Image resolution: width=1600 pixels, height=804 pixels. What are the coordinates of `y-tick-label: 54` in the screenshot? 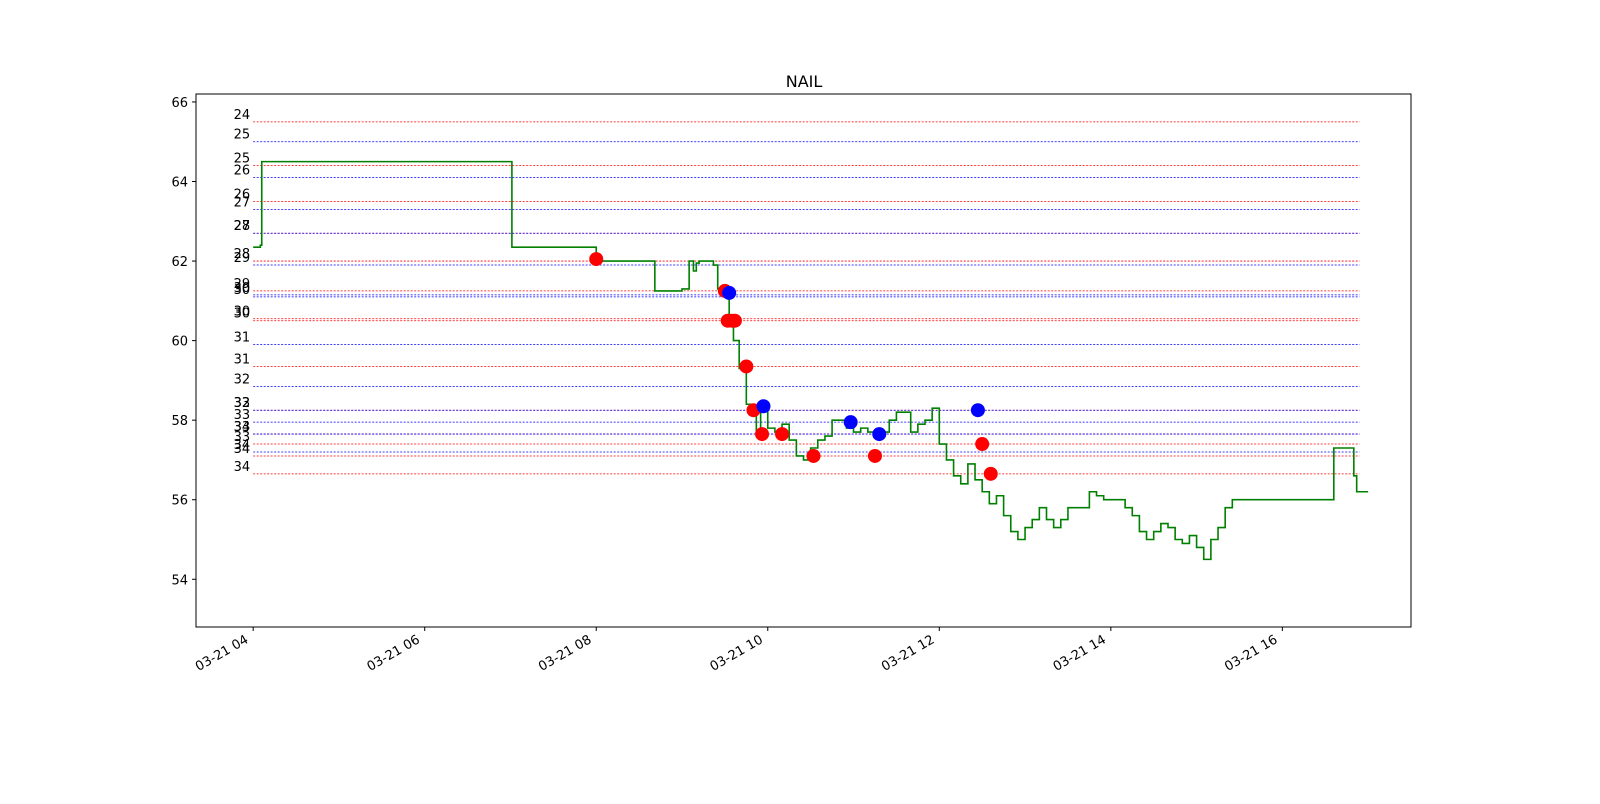 It's located at (179, 580).